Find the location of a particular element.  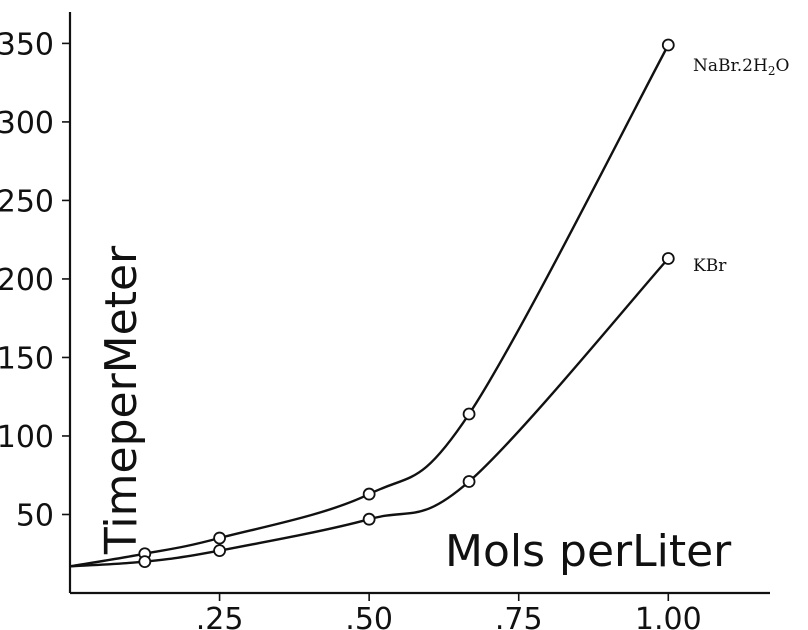

x-tick-label: .75 is located at coordinates (519, 616).